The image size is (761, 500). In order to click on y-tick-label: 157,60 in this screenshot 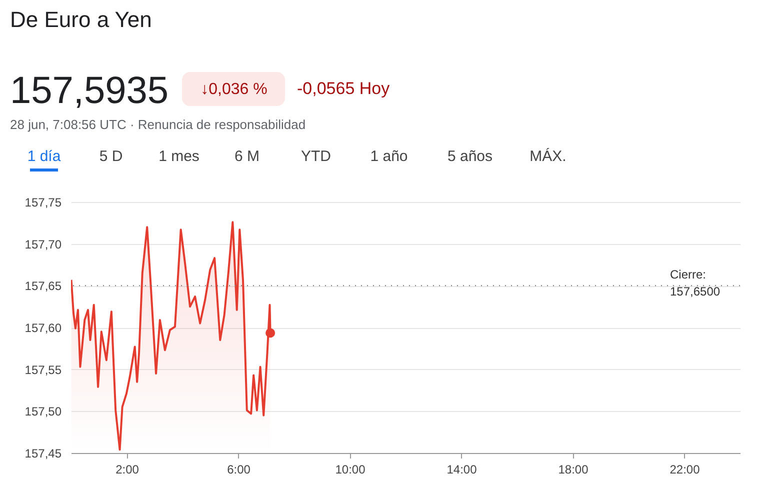, I will do `click(43, 328)`.